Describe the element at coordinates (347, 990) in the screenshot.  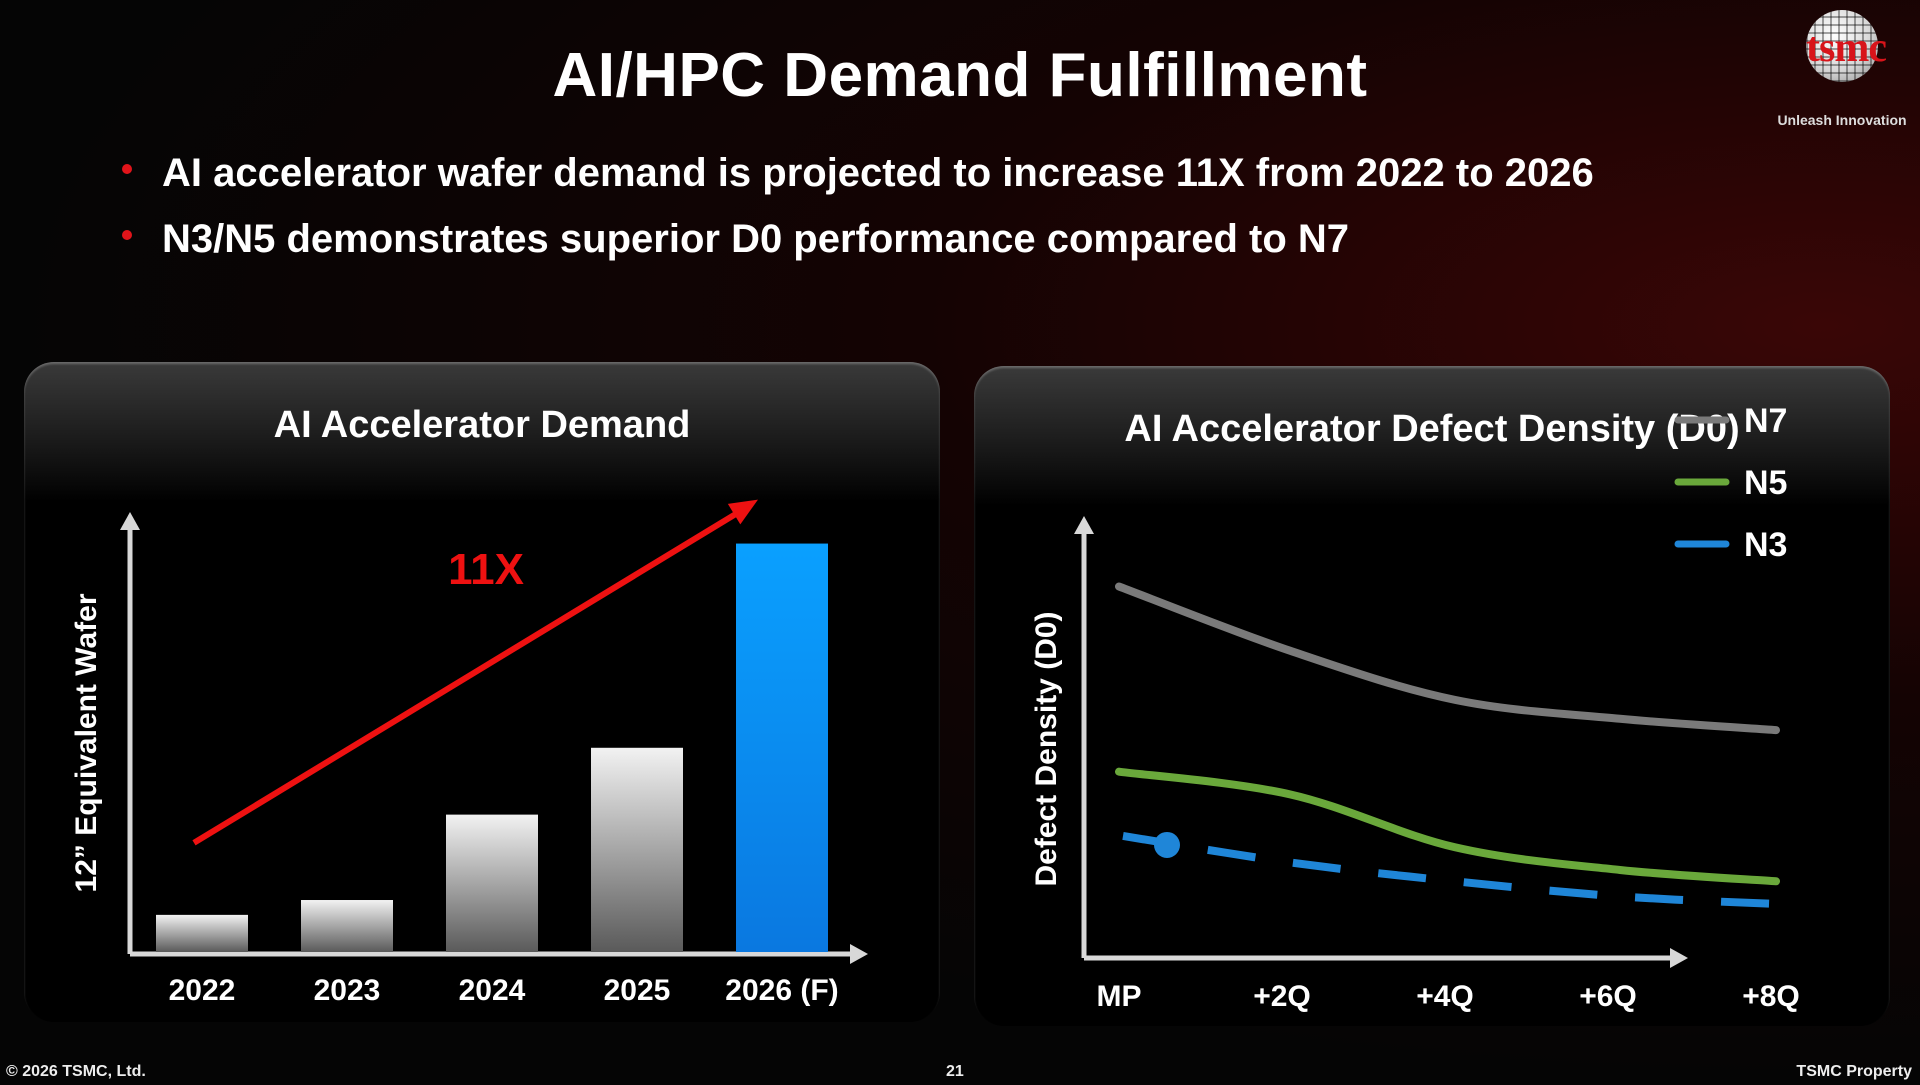
I see `x-tick-label: 2023` at that location.